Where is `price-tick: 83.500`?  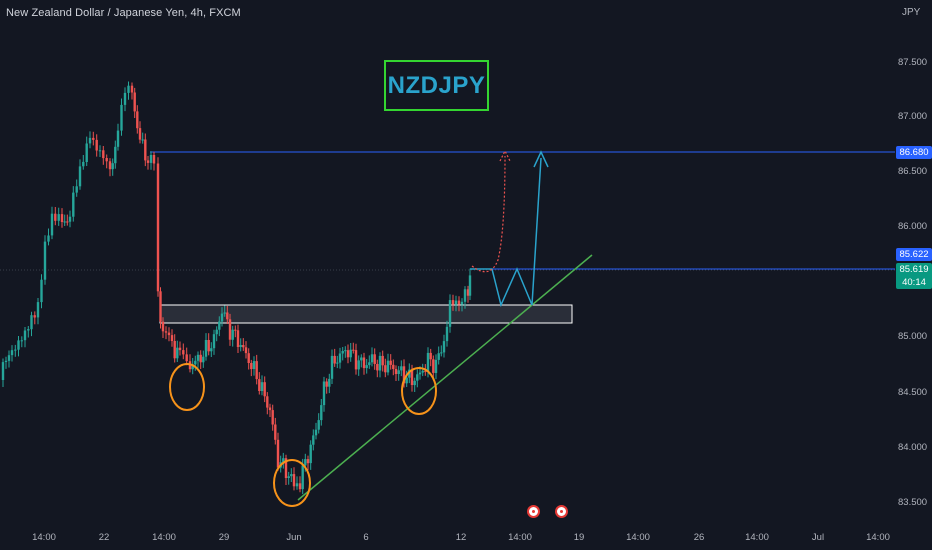 price-tick: 83.500 is located at coordinates (913, 502).